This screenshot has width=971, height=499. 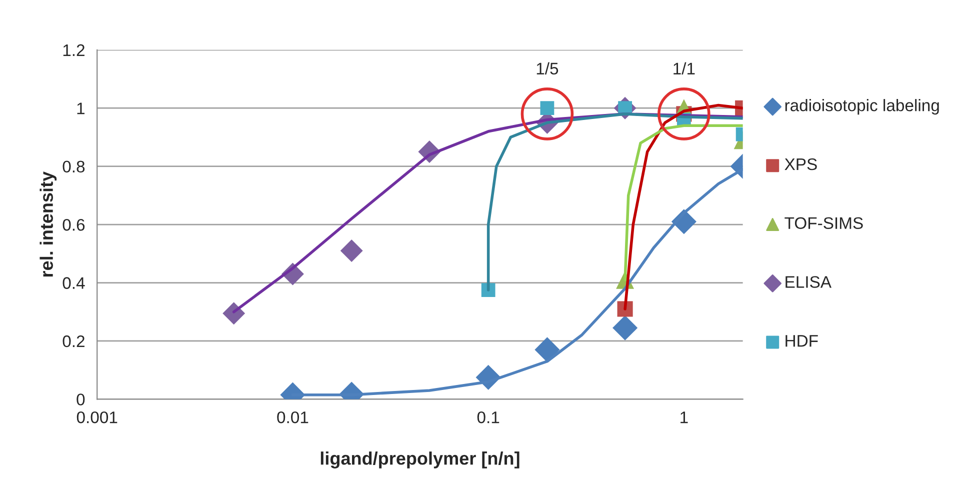 What do you see at coordinates (802, 341) in the screenshot?
I see `legend-label: HDF` at bounding box center [802, 341].